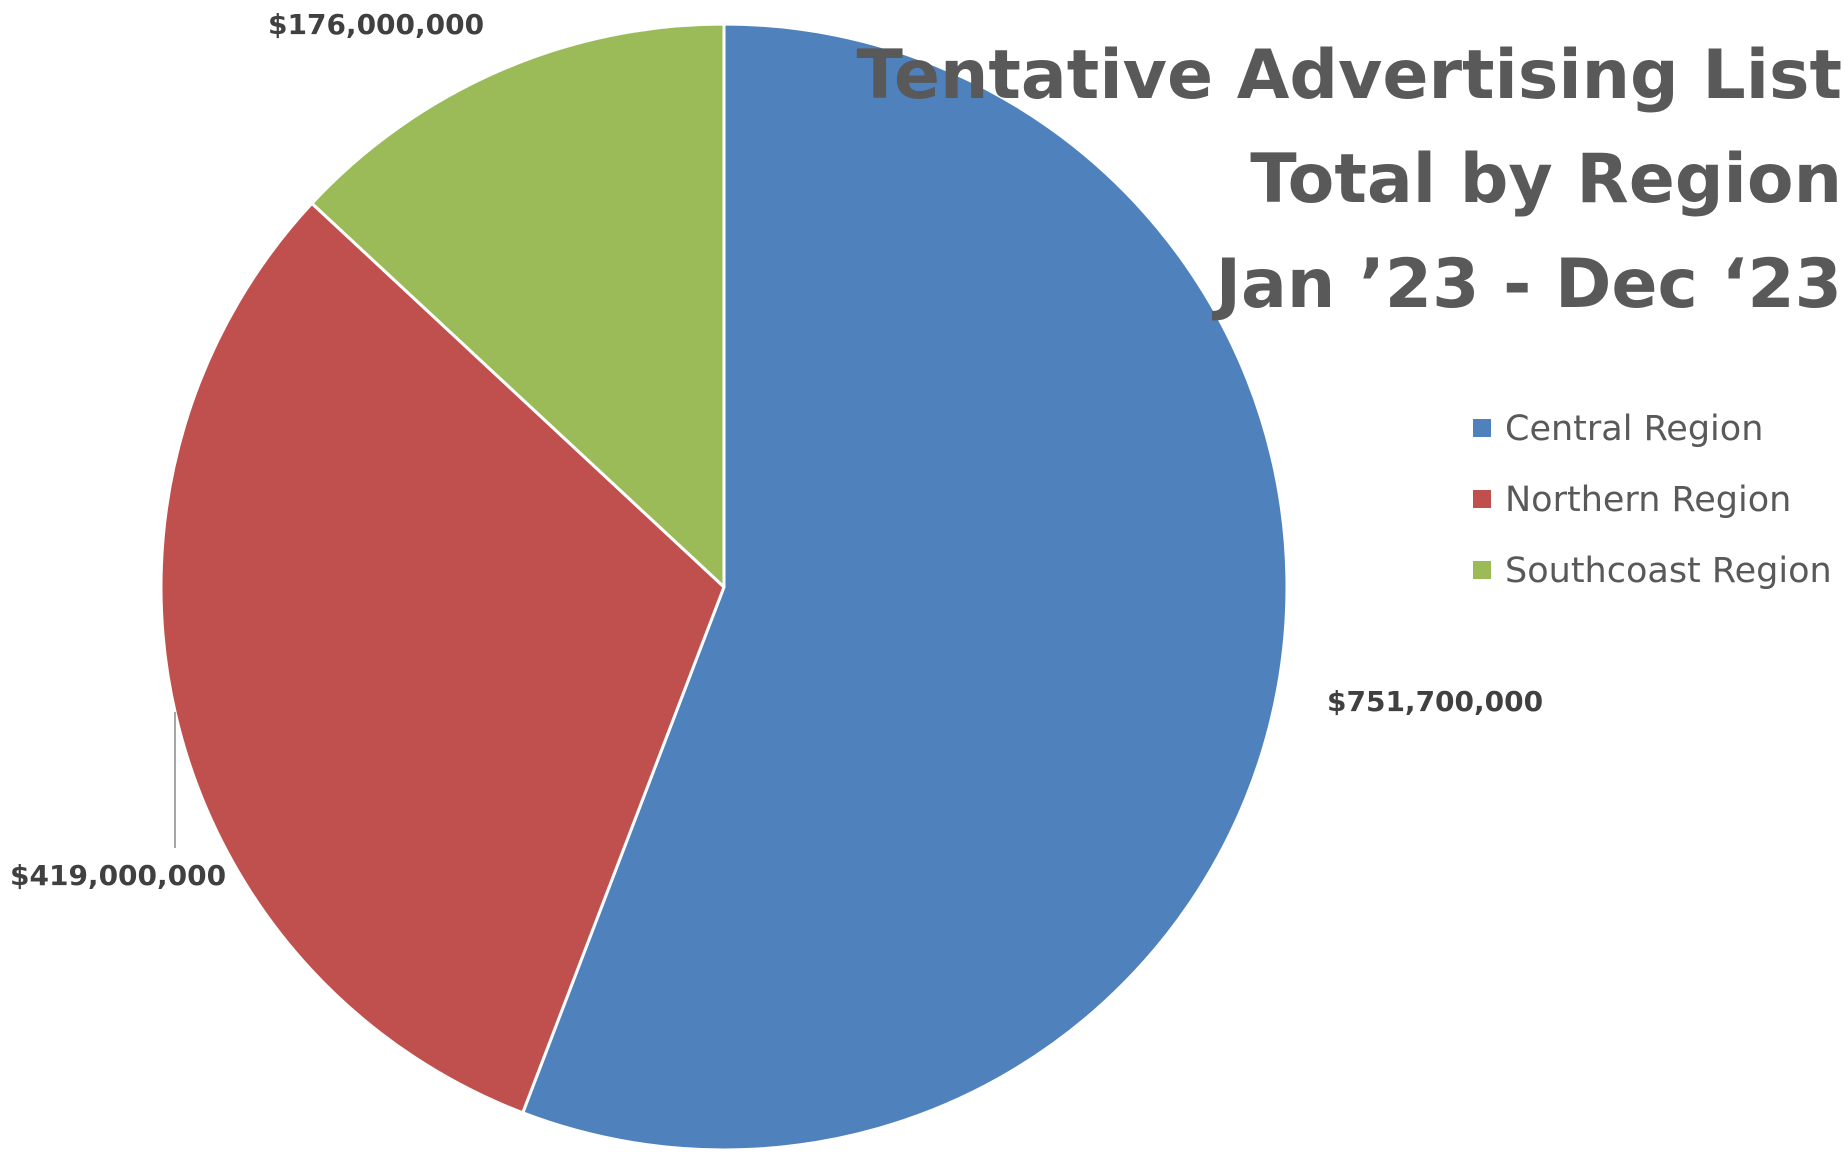 The image size is (1845, 1152). I want to click on data-label-southcoast: $176,000,000, so click(376, 24).